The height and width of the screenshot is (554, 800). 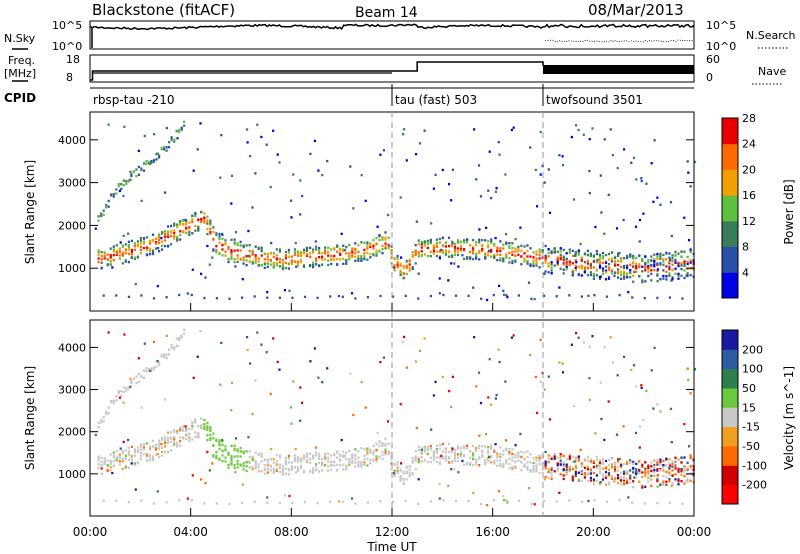 What do you see at coordinates (730, 417) in the screenshot?
I see `colorbar-swatch` at bounding box center [730, 417].